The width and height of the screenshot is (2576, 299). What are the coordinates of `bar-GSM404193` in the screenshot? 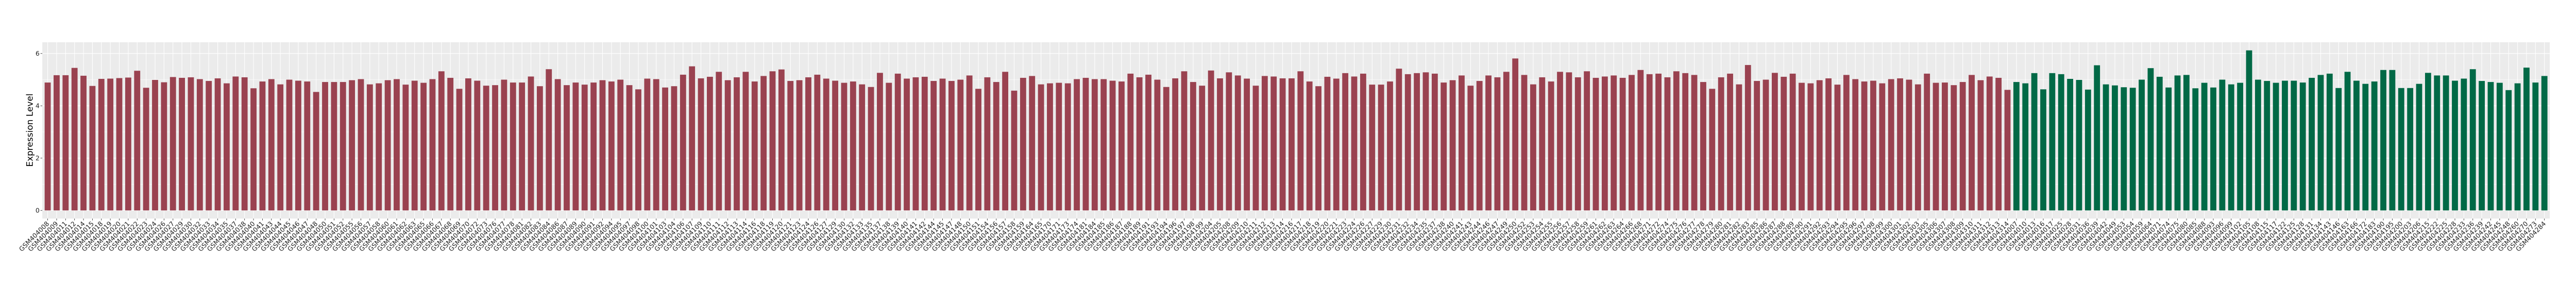 It's located at (1157, 145).